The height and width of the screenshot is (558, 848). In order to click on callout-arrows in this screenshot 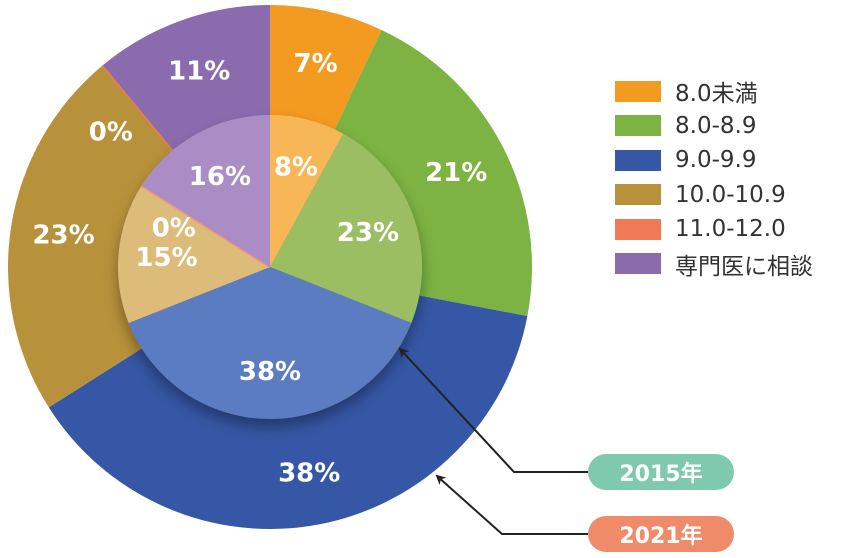, I will do `click(493, 441)`.